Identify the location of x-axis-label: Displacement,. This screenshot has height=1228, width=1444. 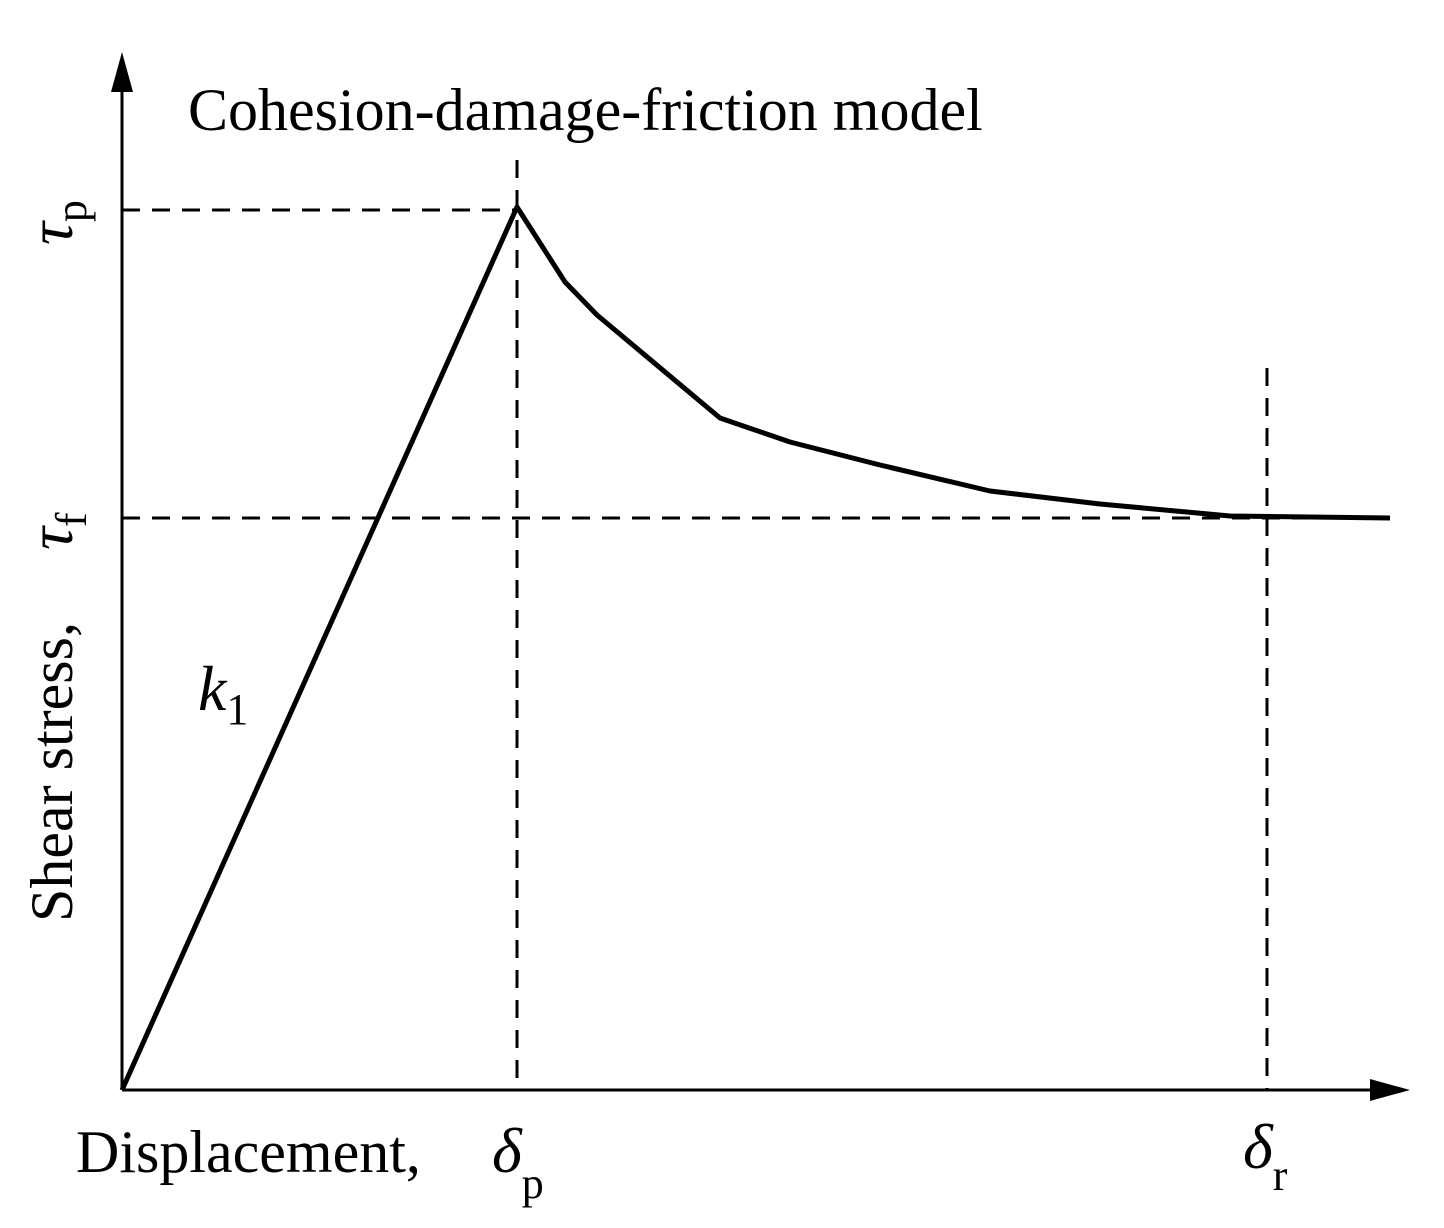
(248, 1152).